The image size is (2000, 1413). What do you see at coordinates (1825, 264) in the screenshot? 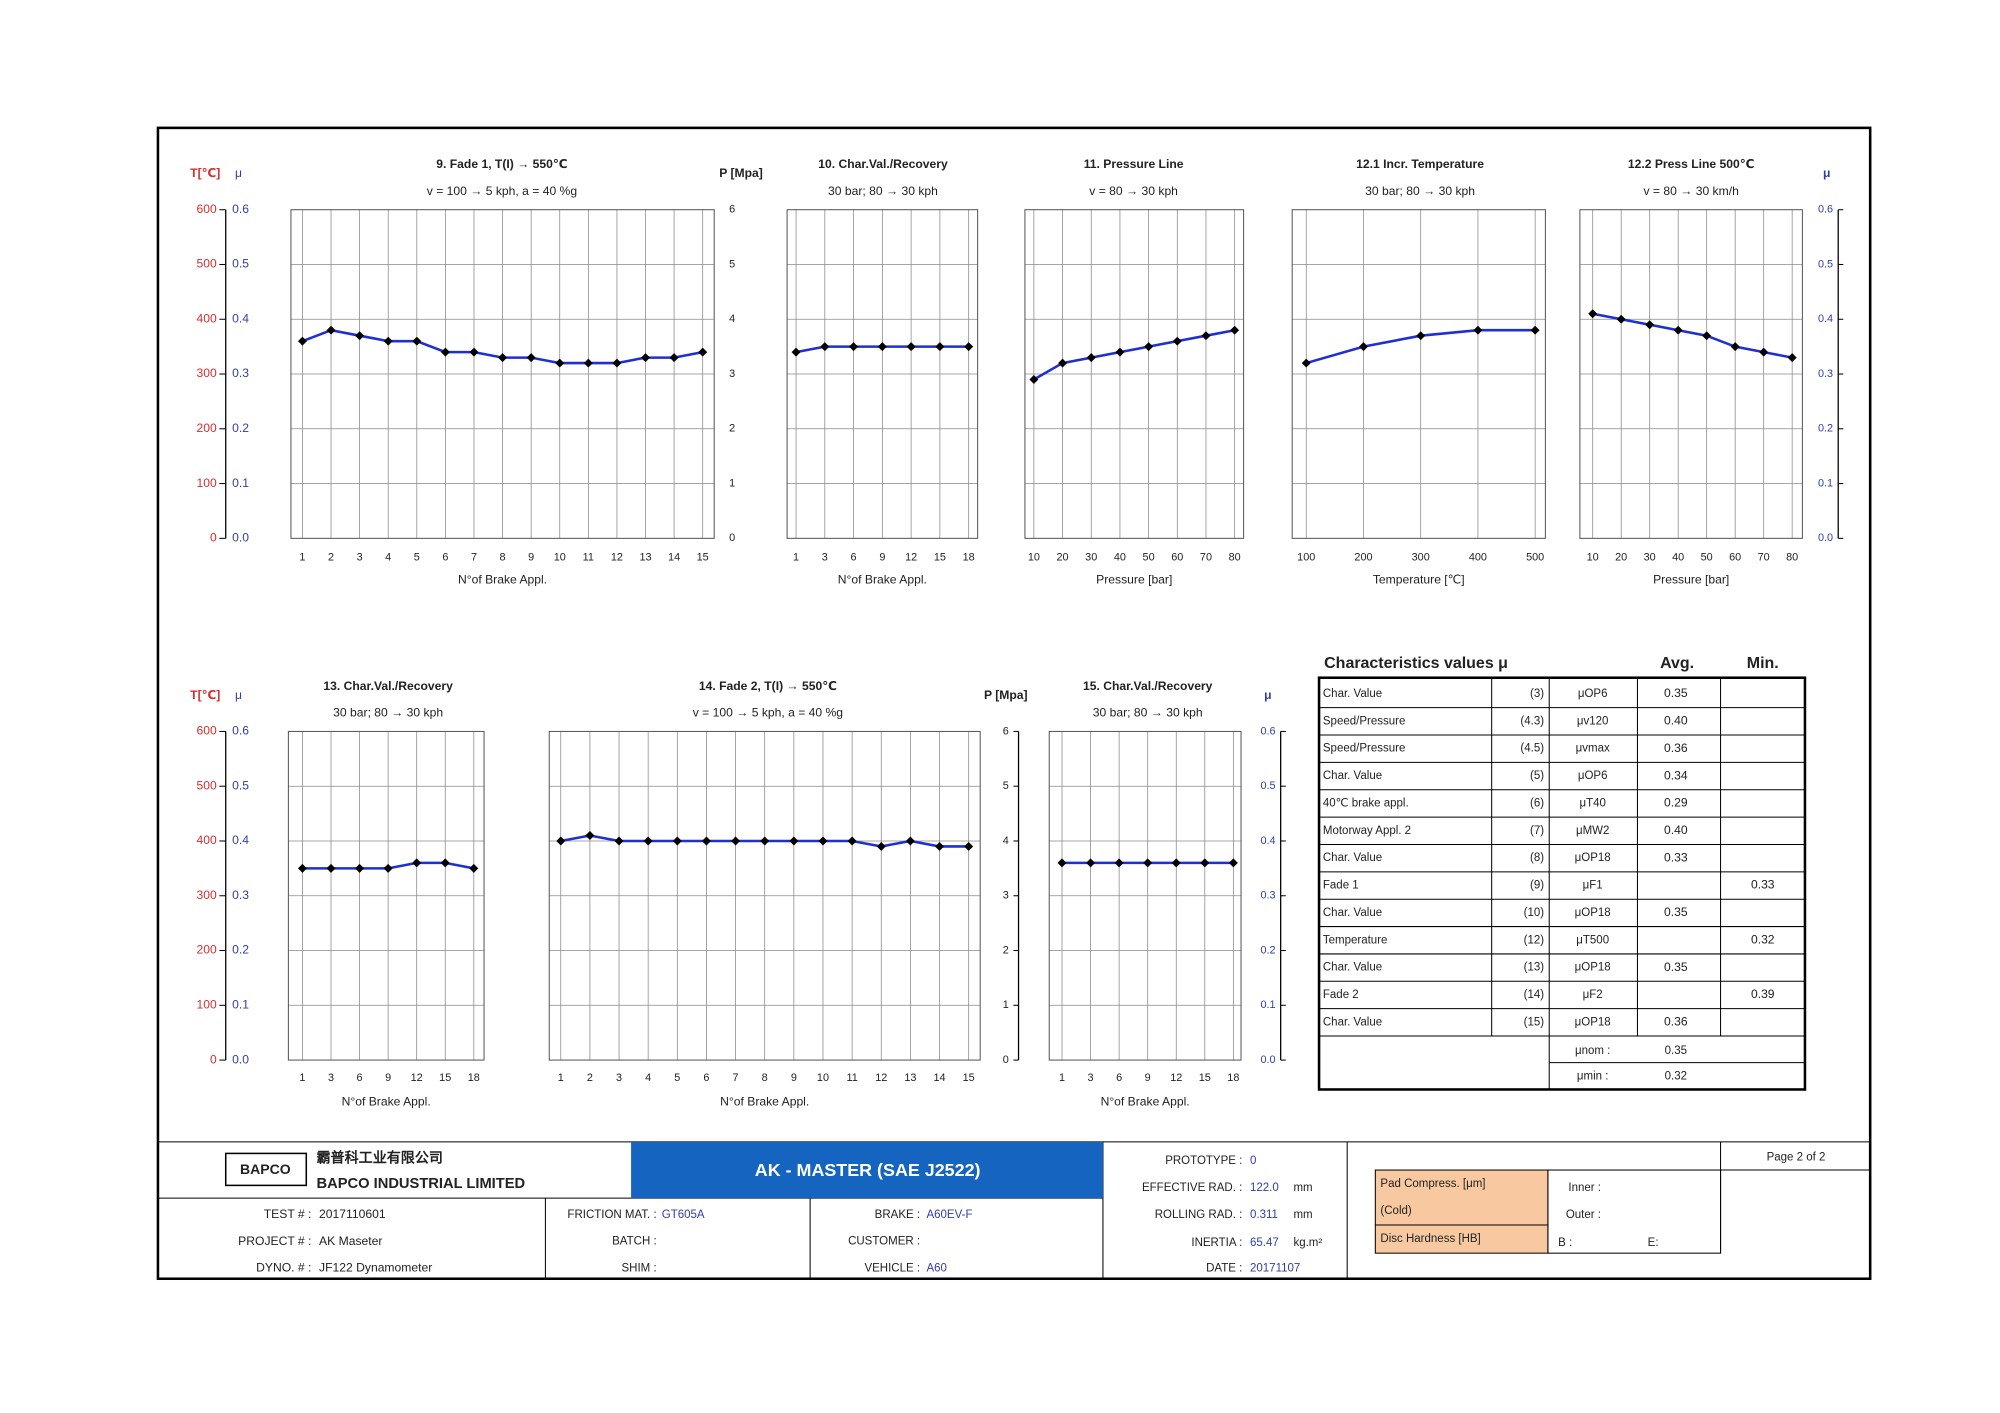
I see `tick-label: 0.5` at bounding box center [1825, 264].